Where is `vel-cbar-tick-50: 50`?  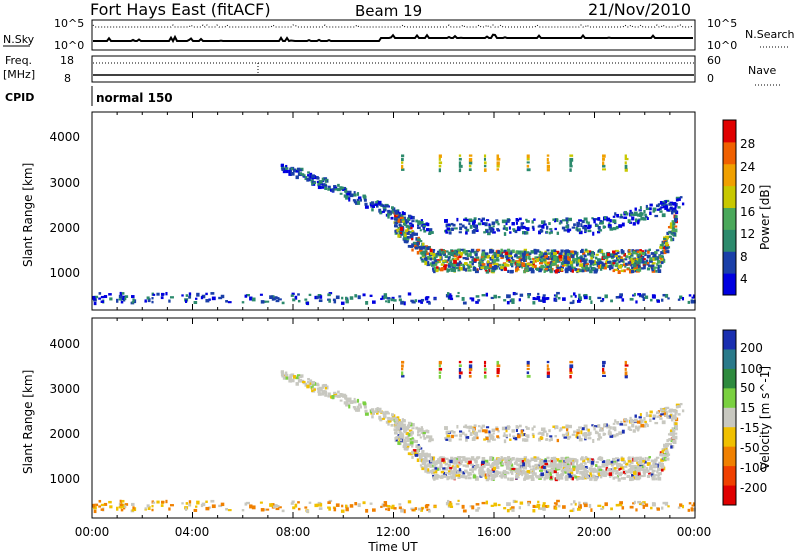
vel-cbar-tick-50: 50 is located at coordinates (747, 388).